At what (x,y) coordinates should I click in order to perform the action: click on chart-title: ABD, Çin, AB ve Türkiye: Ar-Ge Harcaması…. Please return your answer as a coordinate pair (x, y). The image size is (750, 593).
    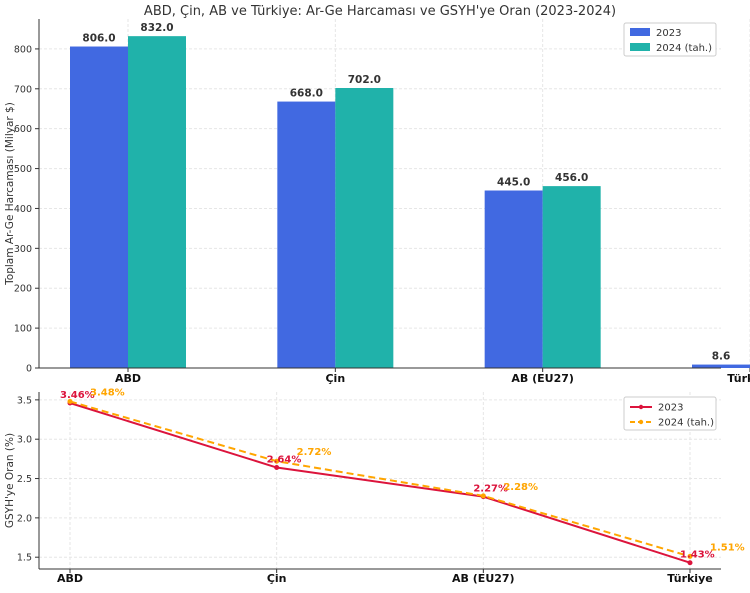
    Looking at the image, I should click on (380, 11).